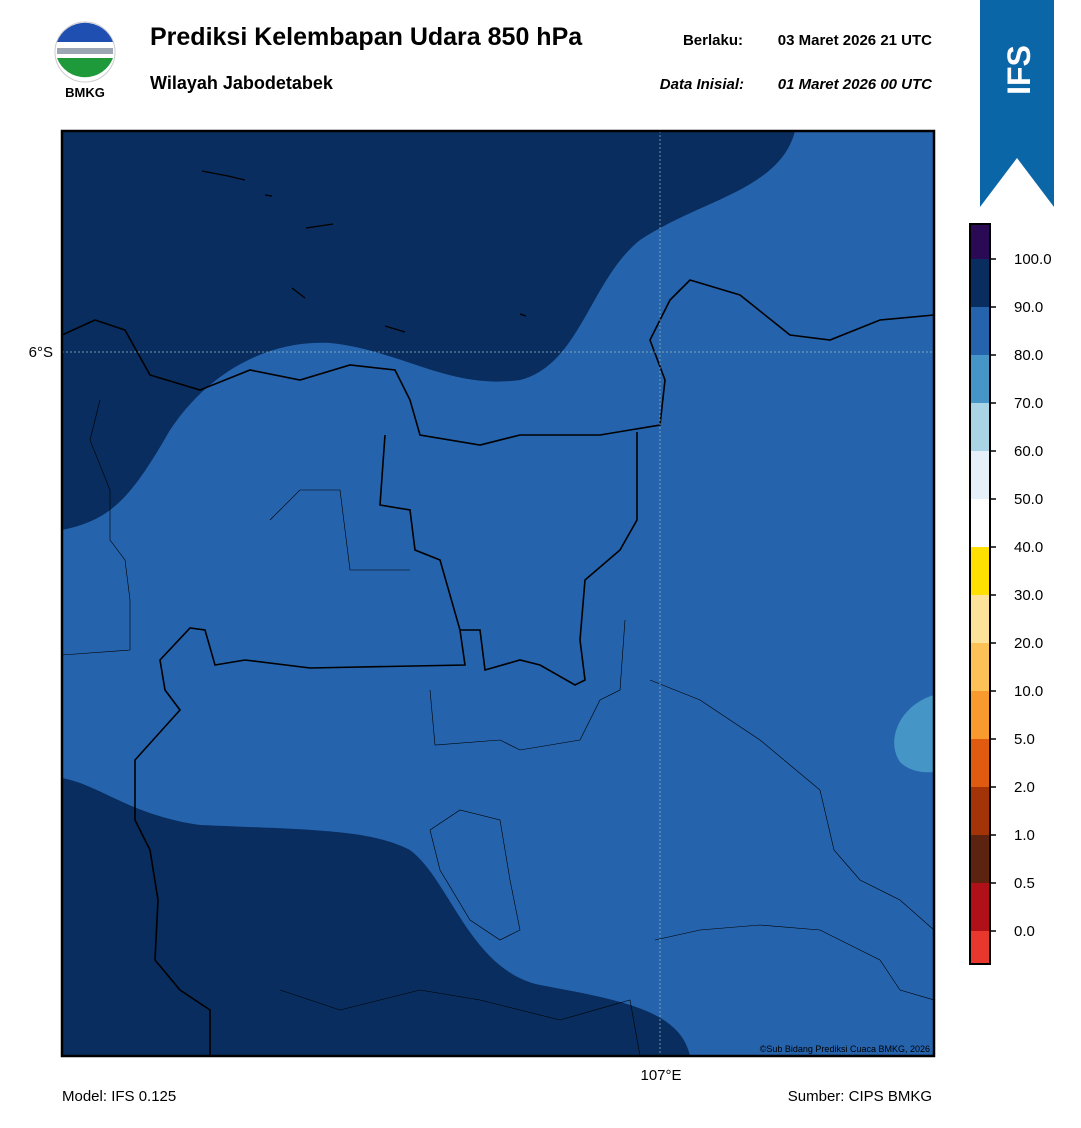 The width and height of the screenshot is (1081, 1128). What do you see at coordinates (1028, 307) in the screenshot?
I see `colorbar-tick-label: 90.0` at bounding box center [1028, 307].